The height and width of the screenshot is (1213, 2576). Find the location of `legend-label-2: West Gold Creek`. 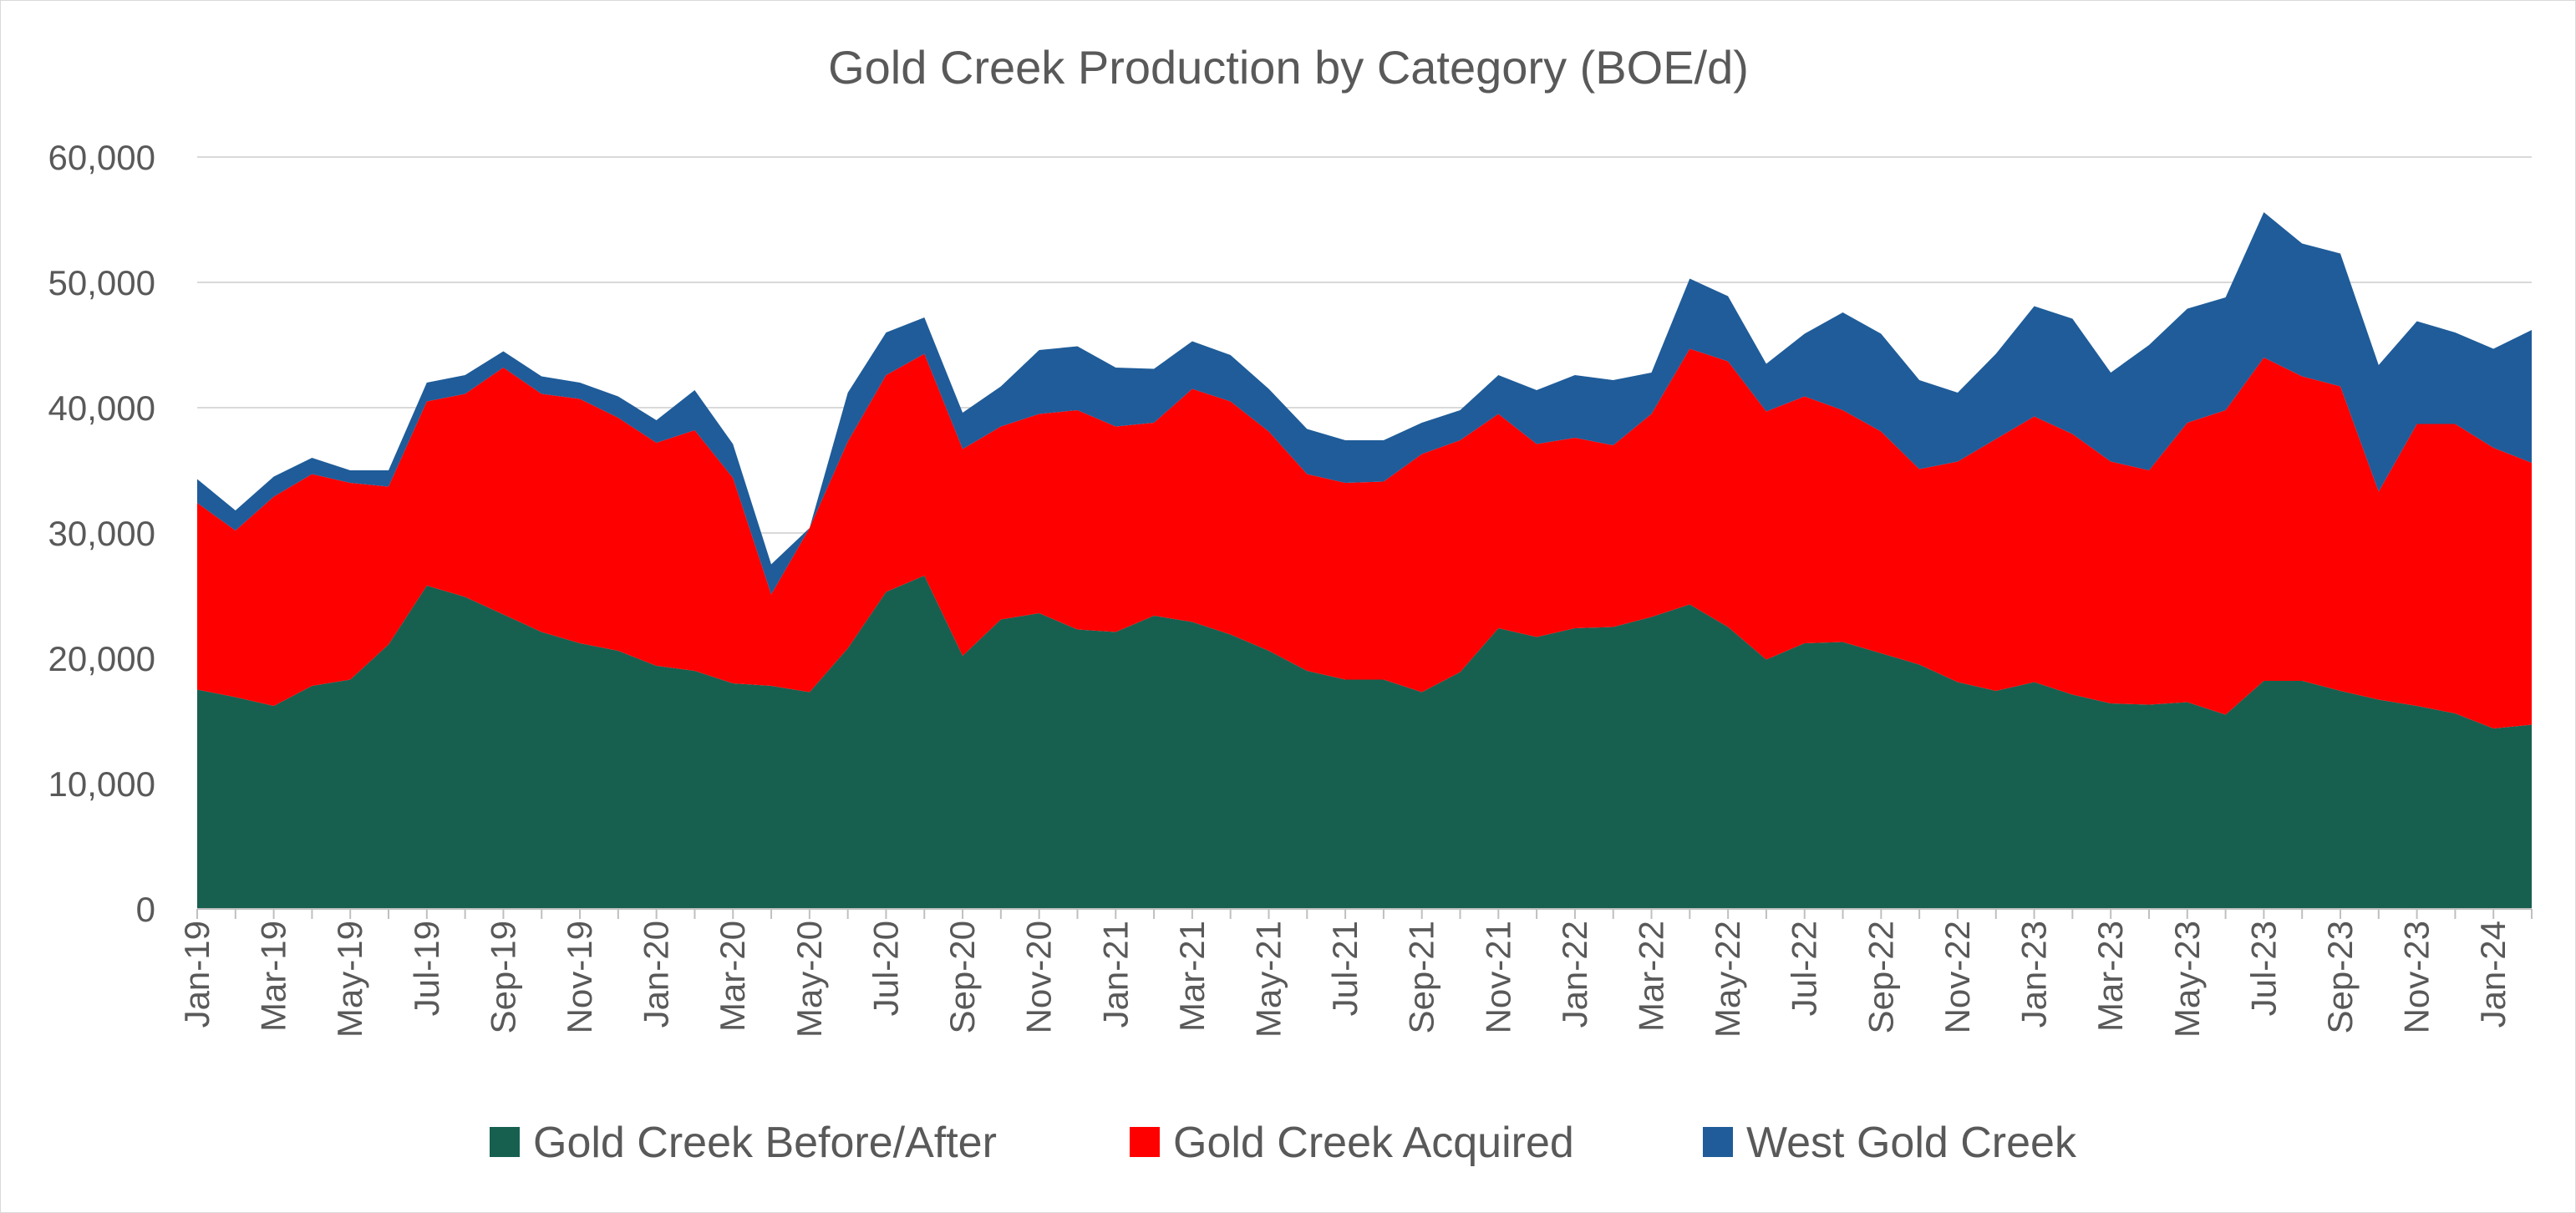

legend-label-2: West Gold Creek is located at coordinates (1911, 1143).